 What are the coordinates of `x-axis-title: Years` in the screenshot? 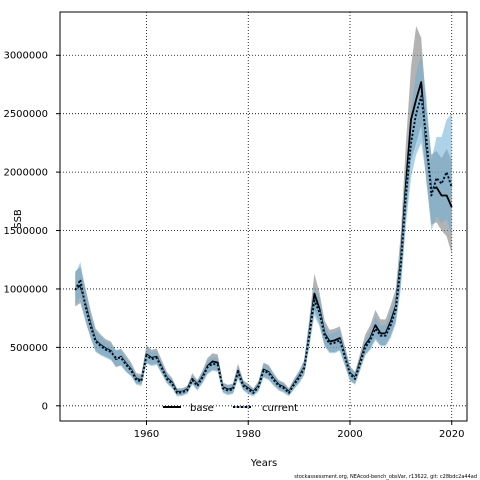 It's located at (263, 463).